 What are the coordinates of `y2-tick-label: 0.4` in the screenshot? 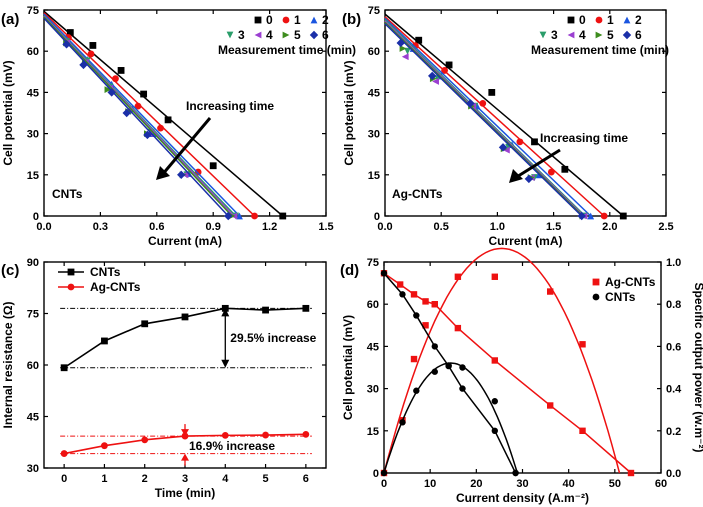 It's located at (674, 390).